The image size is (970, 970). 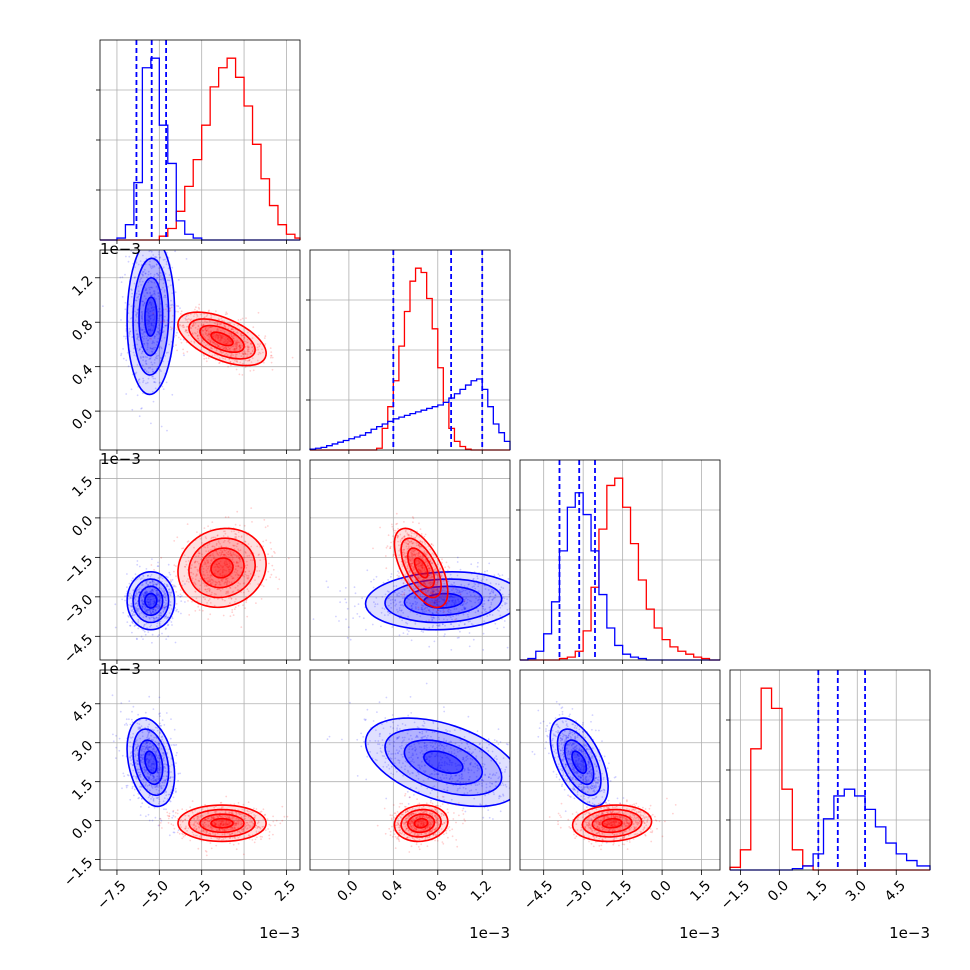 I want to click on scatter-panel-p2-p4, so click(x=410, y=770).